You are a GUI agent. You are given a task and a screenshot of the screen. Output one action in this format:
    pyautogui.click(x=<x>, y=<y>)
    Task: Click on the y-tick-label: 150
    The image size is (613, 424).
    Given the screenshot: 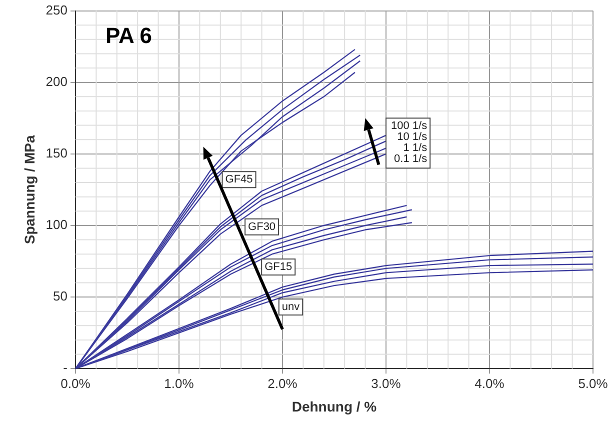 What is the action you would take?
    pyautogui.click(x=57, y=153)
    